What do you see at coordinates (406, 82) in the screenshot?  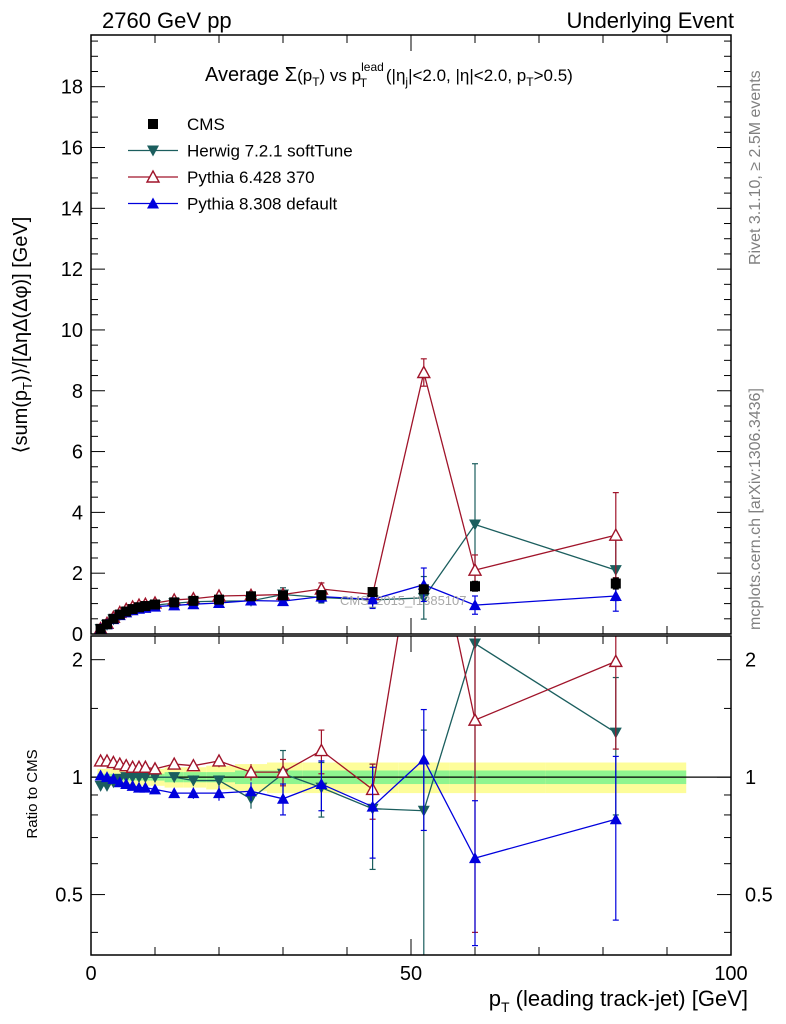 I see `plot-title-cuts-j: j` at bounding box center [406, 82].